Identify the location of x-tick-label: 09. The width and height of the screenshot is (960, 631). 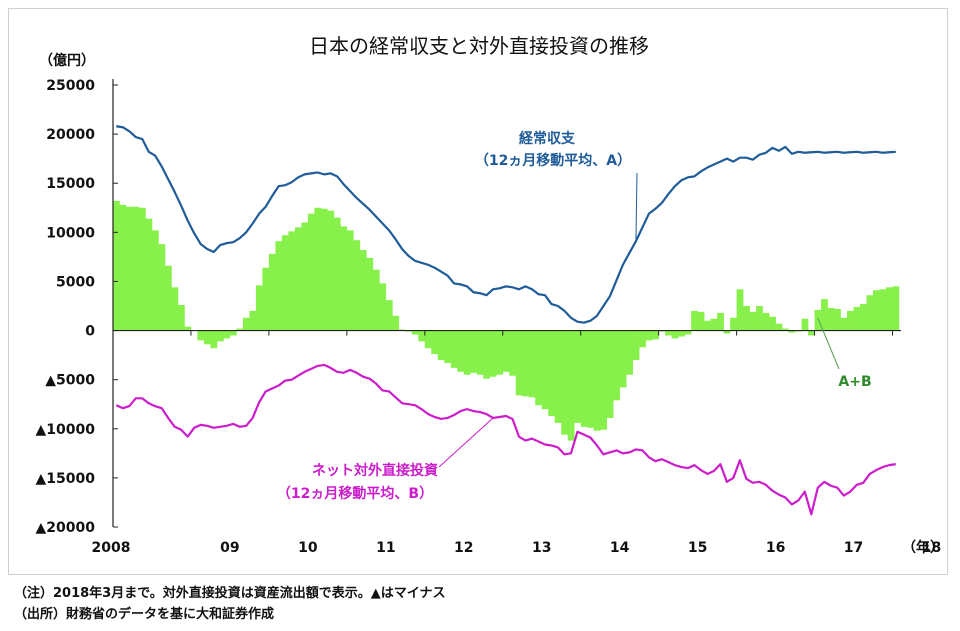
(229, 548).